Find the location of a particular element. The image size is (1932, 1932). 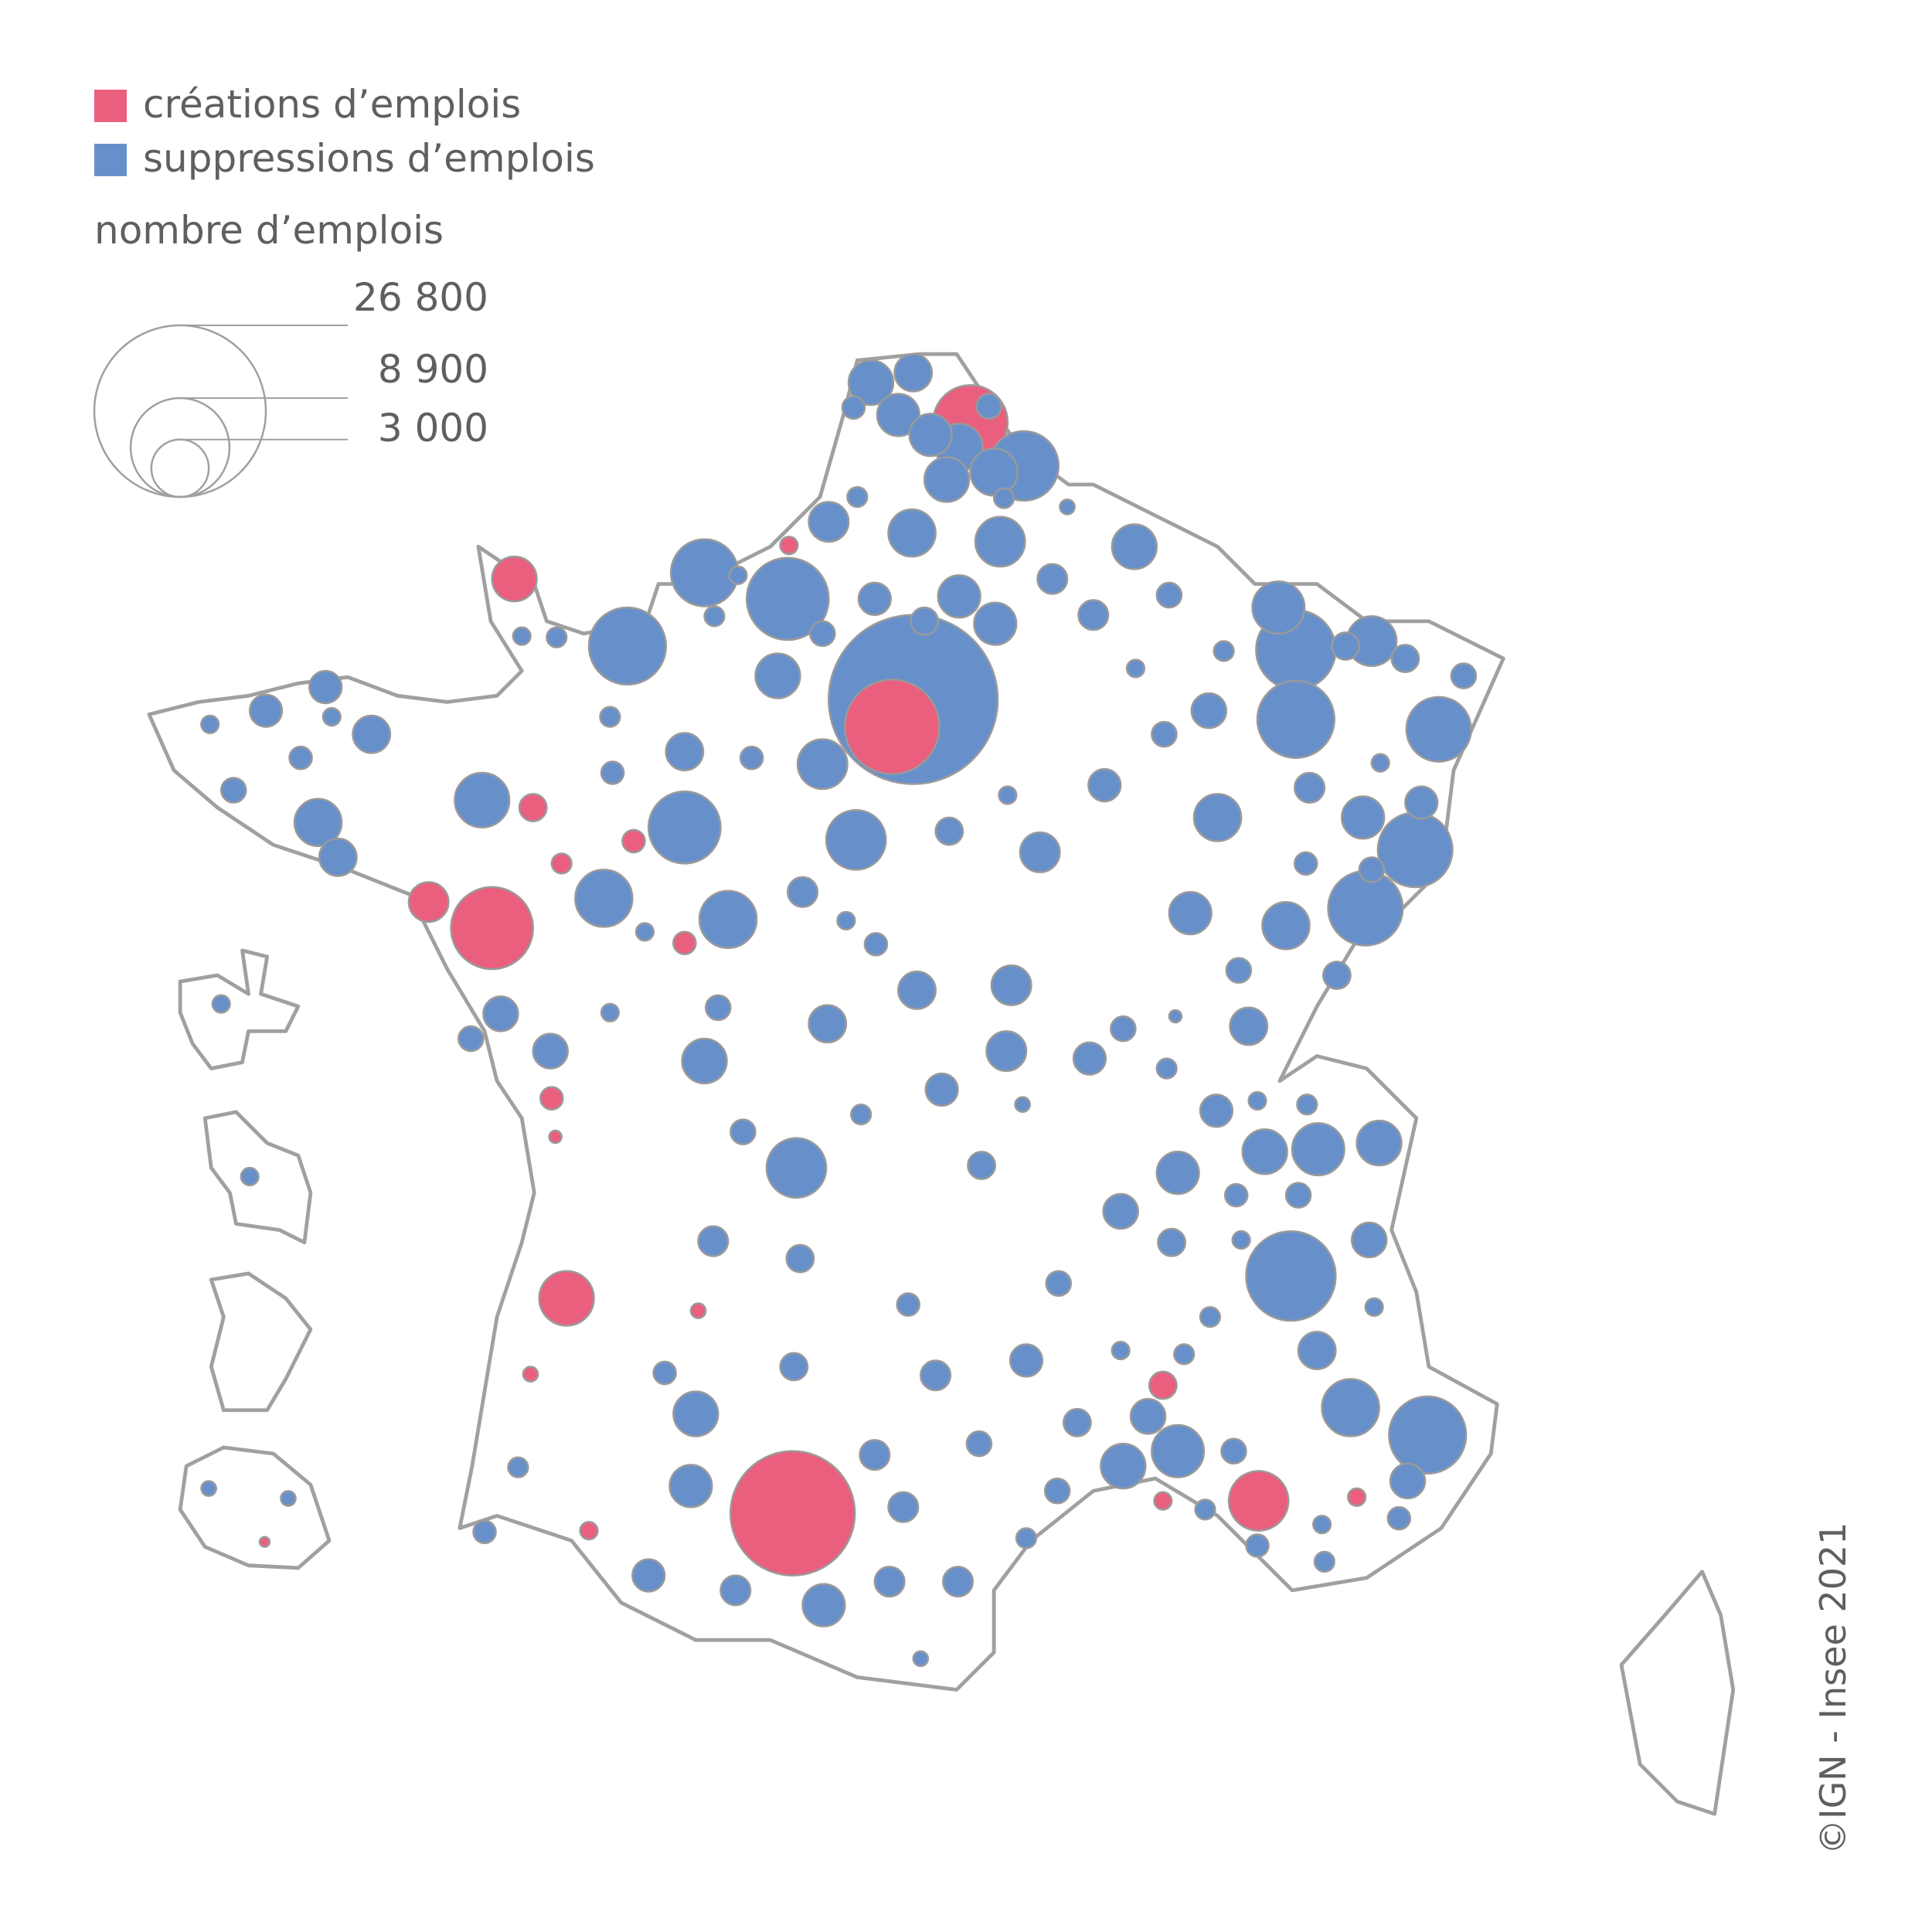

guyane-outline is located at coordinates (261, 1342).